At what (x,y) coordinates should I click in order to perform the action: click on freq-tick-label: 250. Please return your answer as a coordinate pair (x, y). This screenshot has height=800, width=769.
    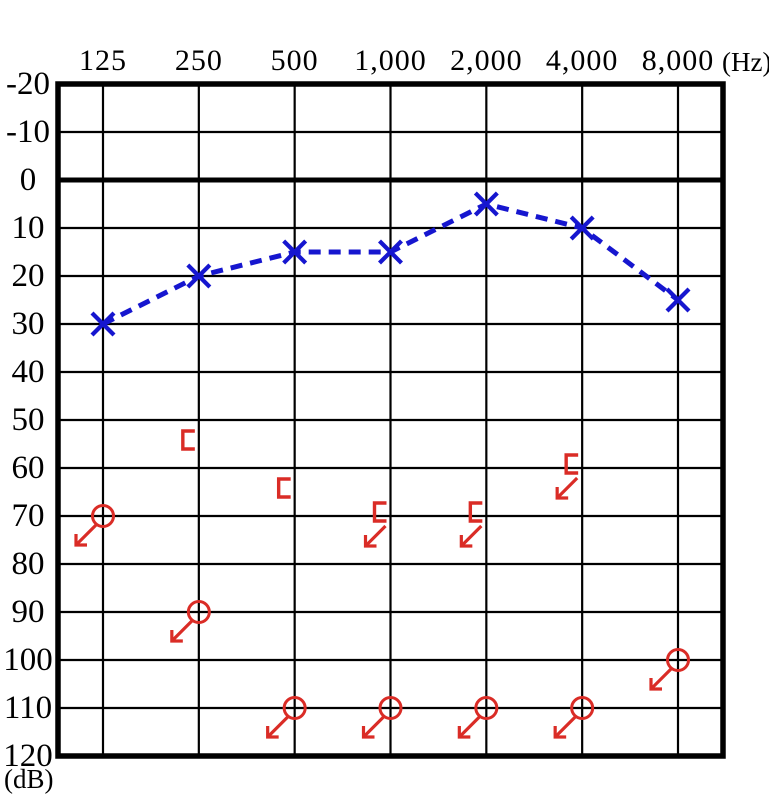
    Looking at the image, I should click on (198, 60).